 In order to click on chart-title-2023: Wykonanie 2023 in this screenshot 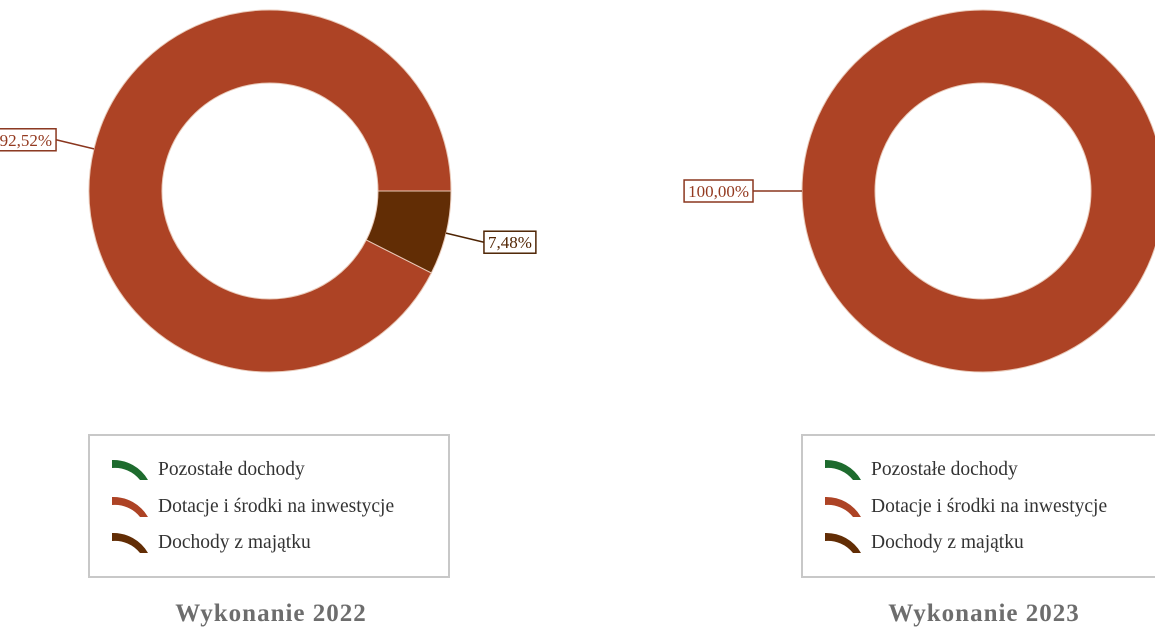, I will do `click(984, 613)`.